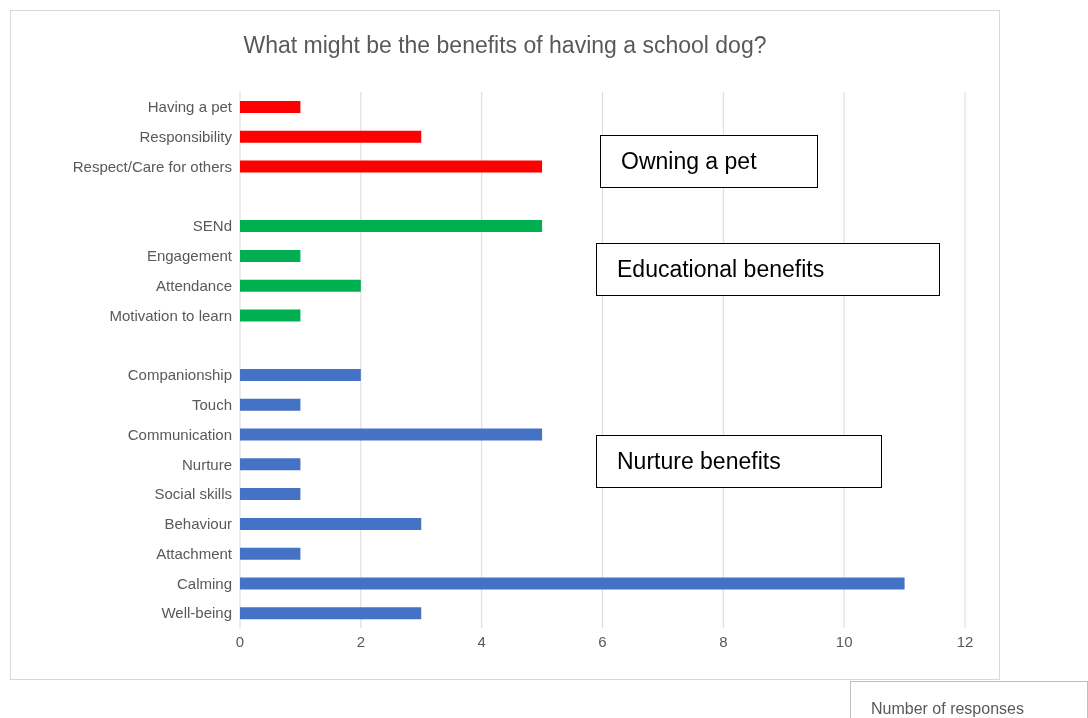 This screenshot has width=1088, height=718. I want to click on x-tick-label: 10, so click(844, 641).